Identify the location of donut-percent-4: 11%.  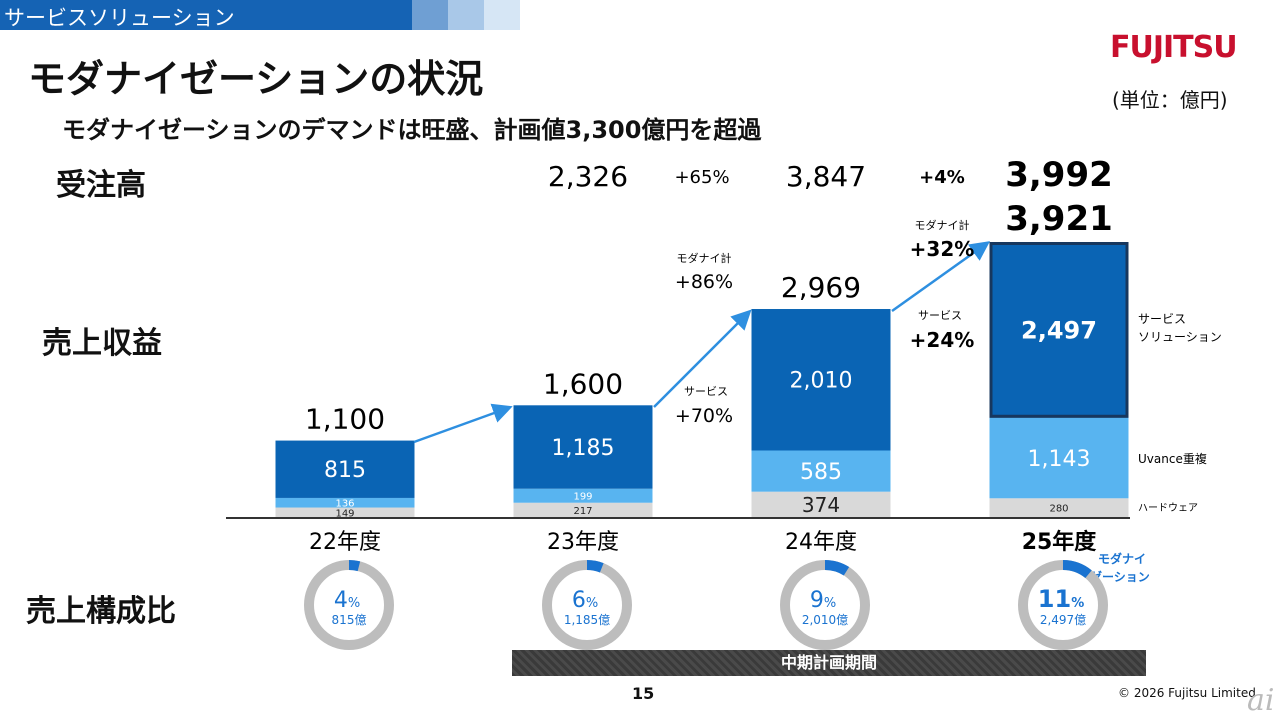
(1061, 599).